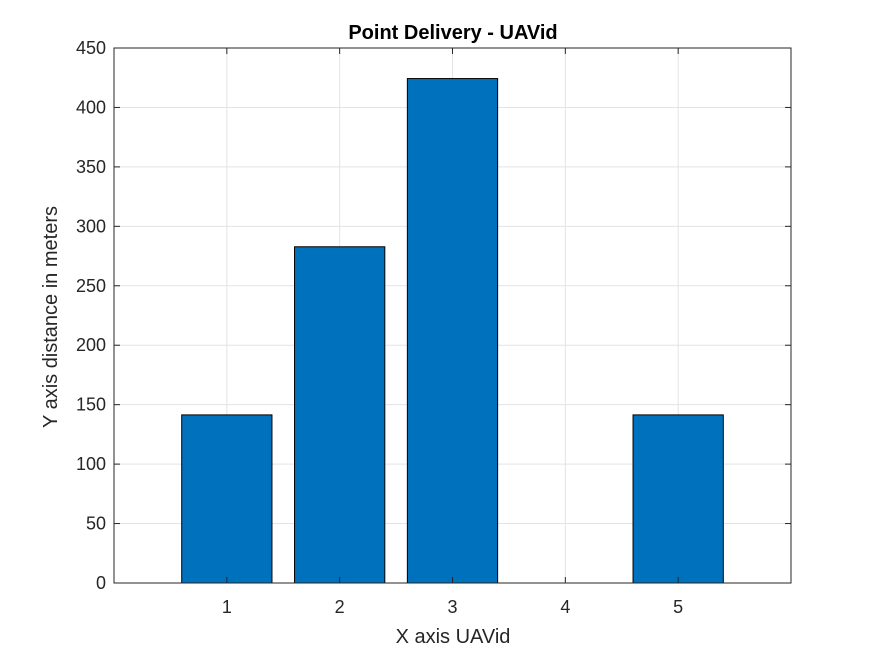 The image size is (875, 656). I want to click on x-tick-label: 4, so click(565, 607).